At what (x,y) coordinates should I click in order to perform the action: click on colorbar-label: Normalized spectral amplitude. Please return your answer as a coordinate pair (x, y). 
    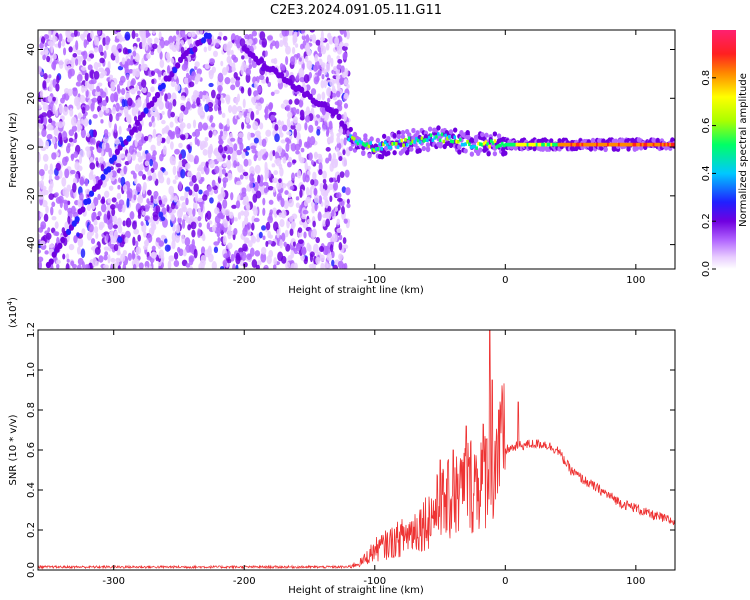
    Looking at the image, I should click on (743, 150).